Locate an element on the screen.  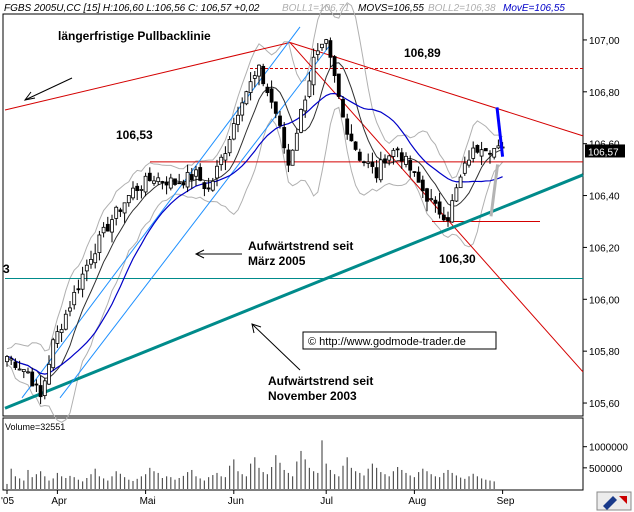
arrow-pullback is located at coordinates (48, 89).